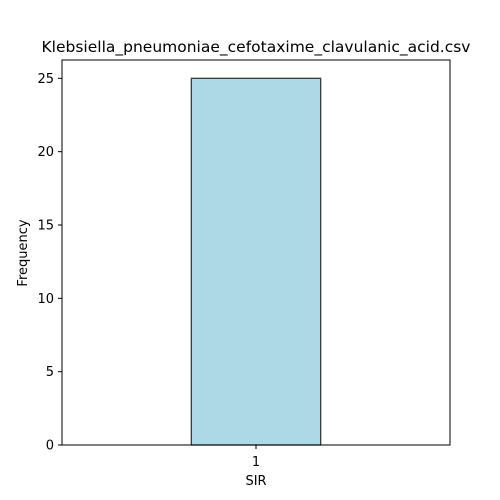 The width and height of the screenshot is (500, 500). I want to click on y-tick-label: 25, so click(45, 79).